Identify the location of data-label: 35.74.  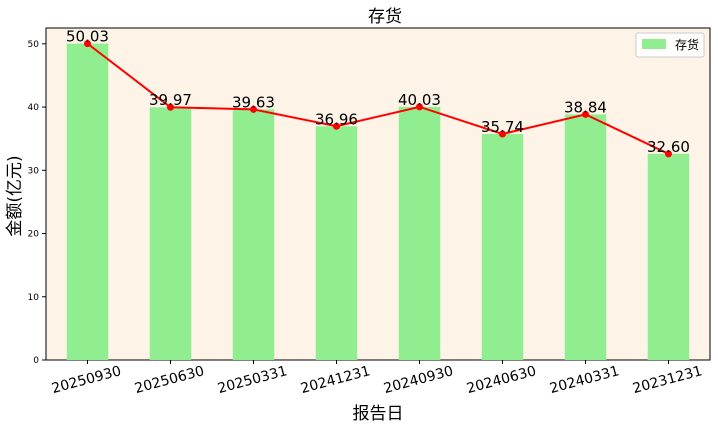
(502, 127).